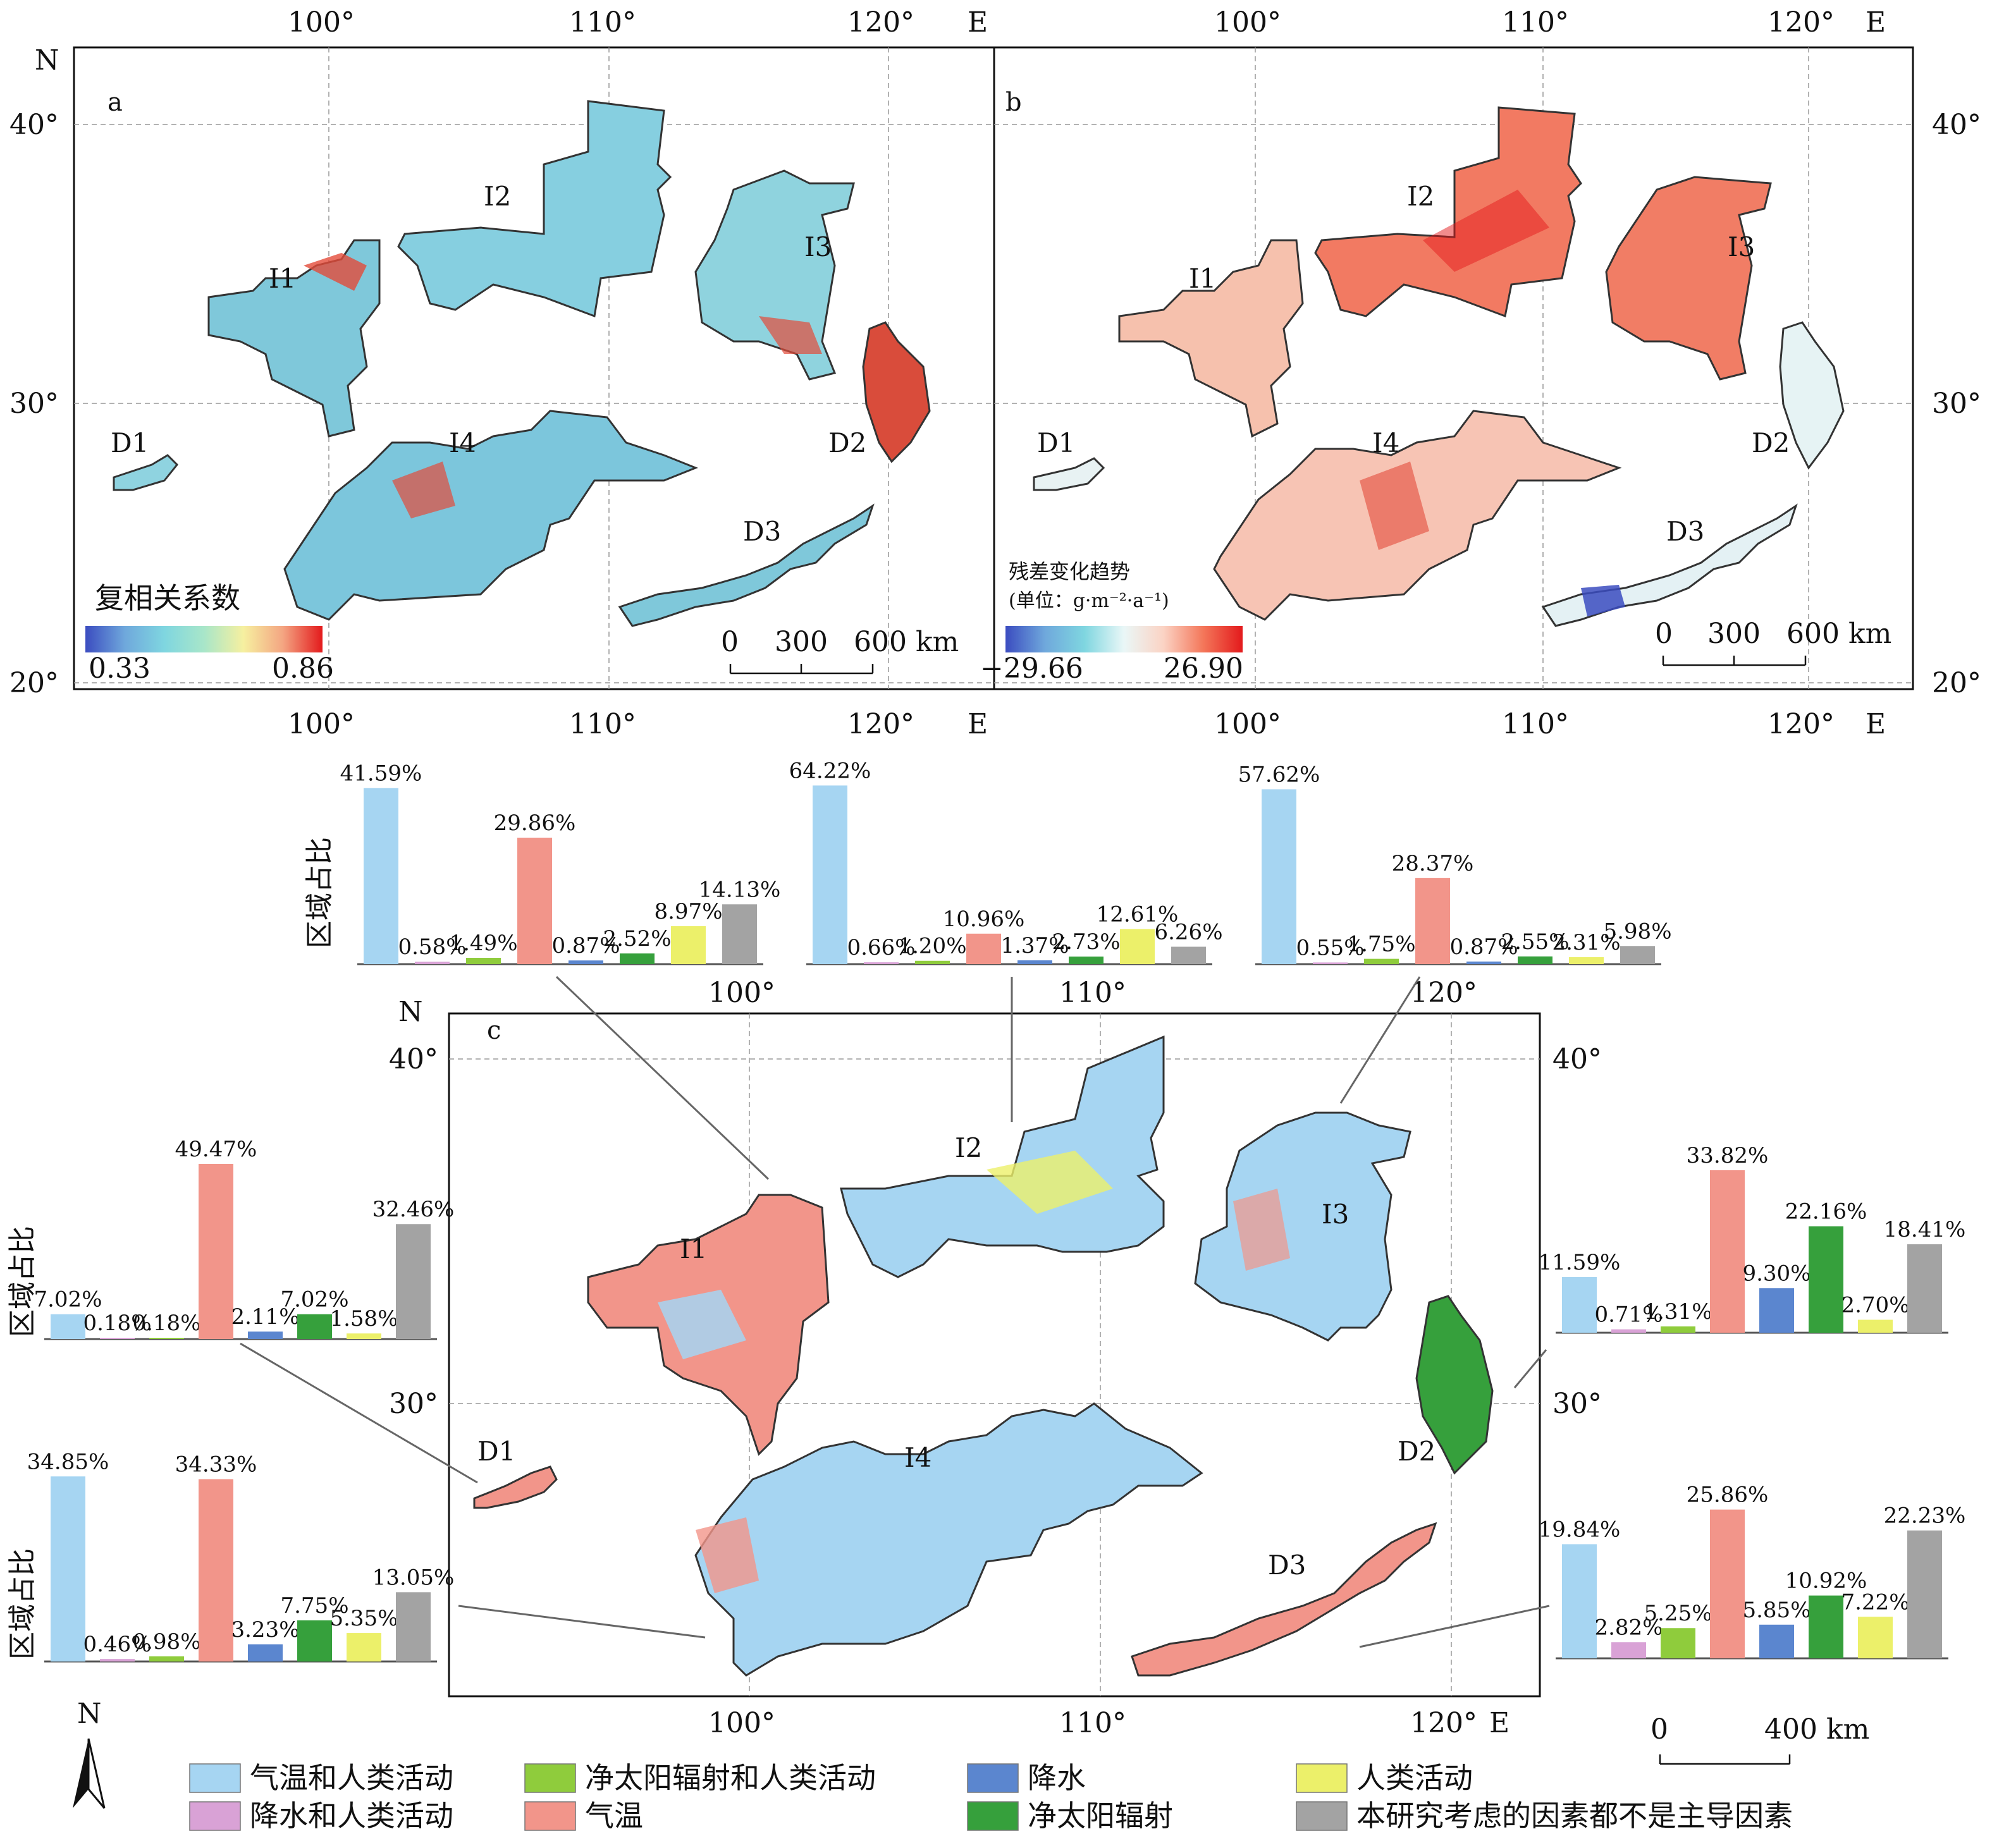  I want to click on label-i2-c: I2, so click(968, 1147).